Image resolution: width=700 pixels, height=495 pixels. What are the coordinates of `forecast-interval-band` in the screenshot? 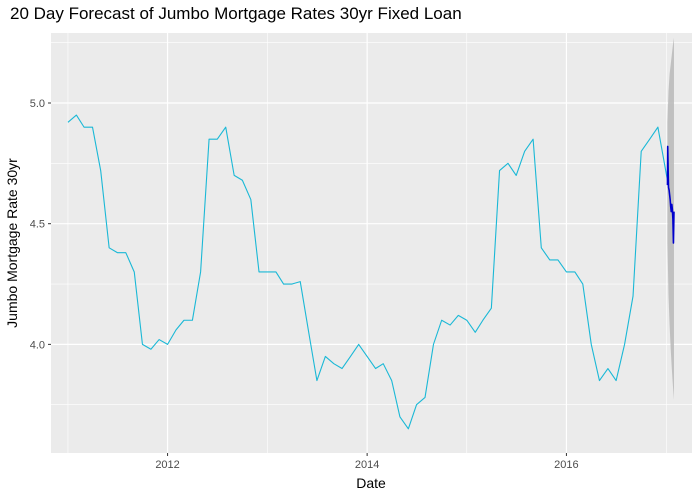 It's located at (670, 218).